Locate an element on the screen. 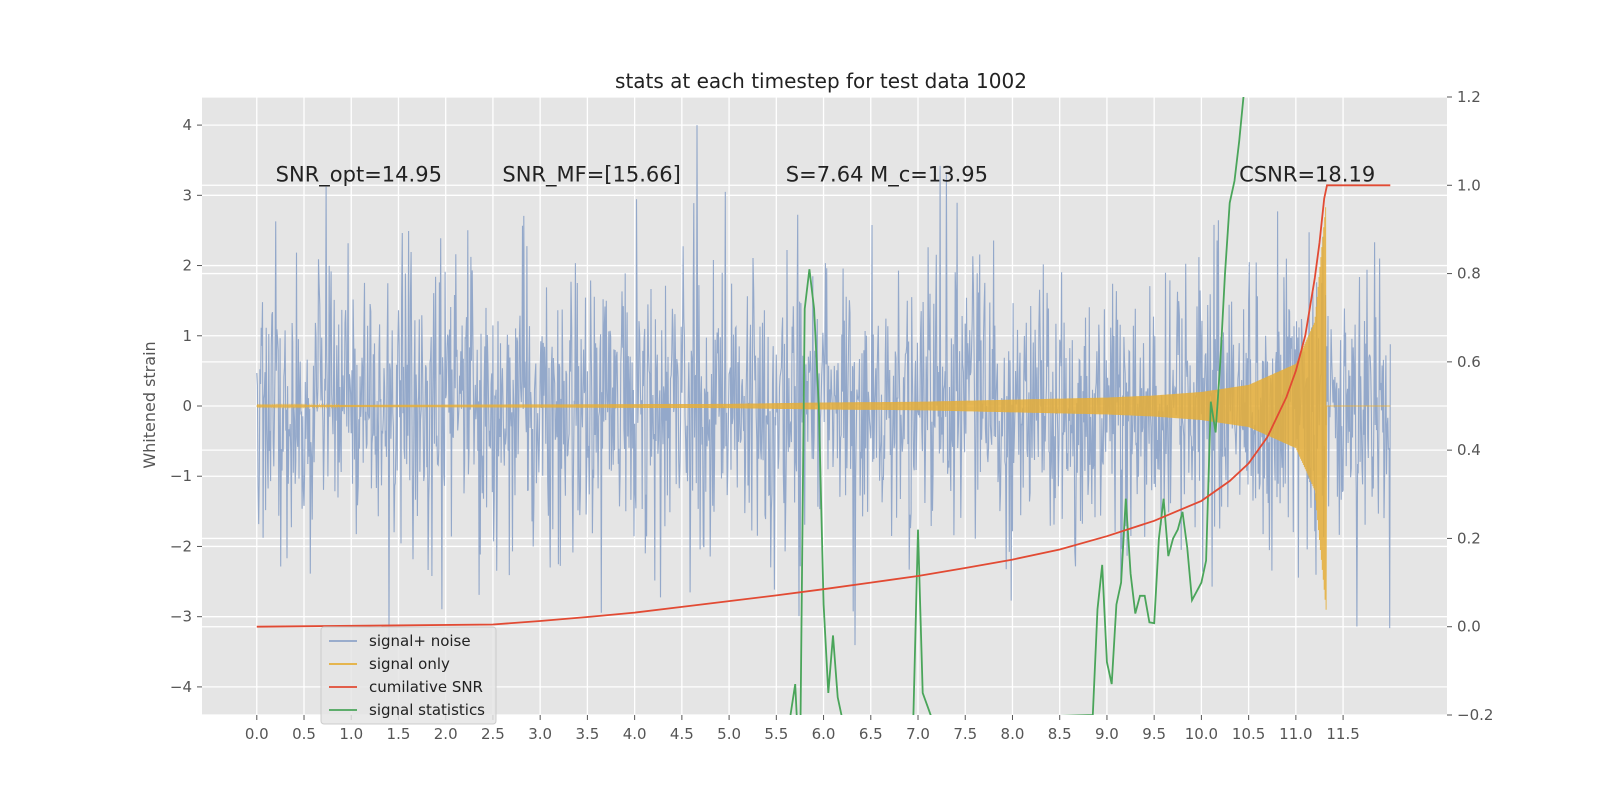 This screenshot has height=800, width=1600. legend-label: signal only is located at coordinates (409, 664).